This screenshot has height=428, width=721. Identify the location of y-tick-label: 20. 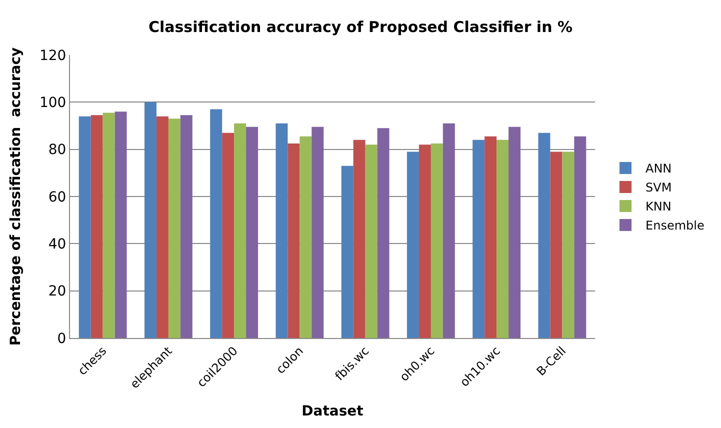
(57, 292).